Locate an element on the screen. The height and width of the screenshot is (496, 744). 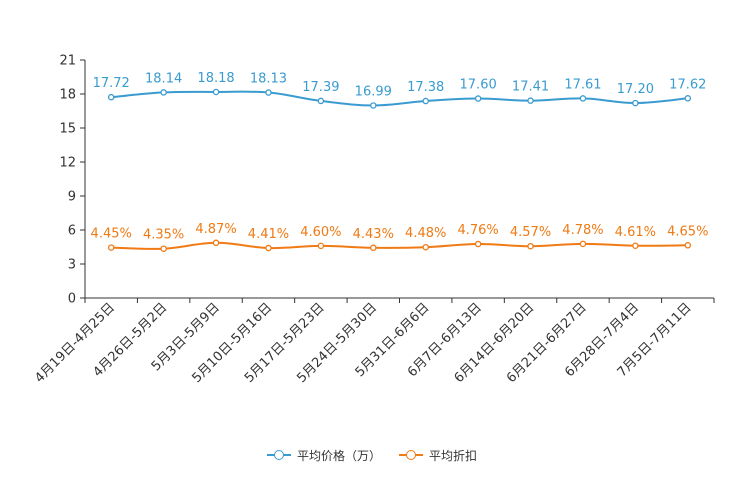
data-label: 4.65% is located at coordinates (687, 231).